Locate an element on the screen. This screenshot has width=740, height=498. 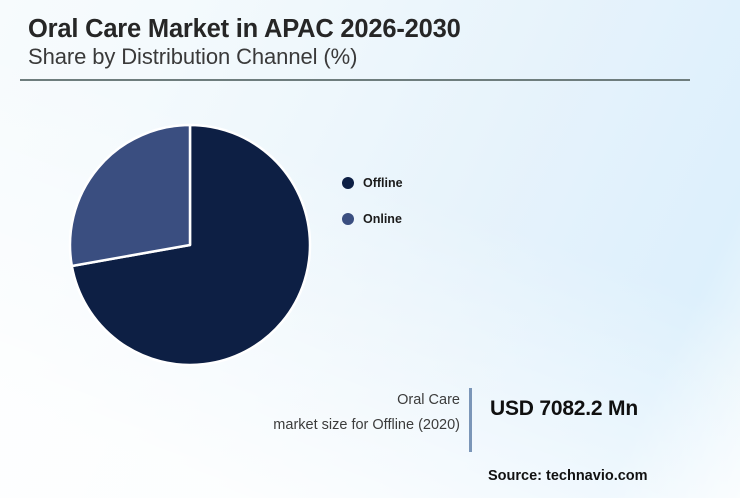
pie-slice-online is located at coordinates (130, 195).